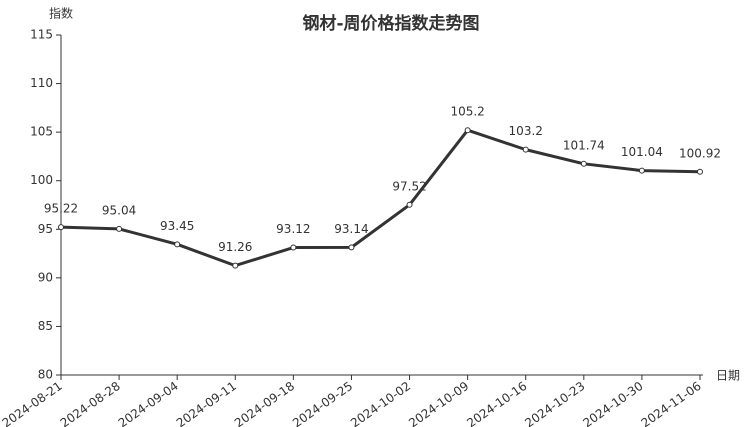 The width and height of the screenshot is (752, 427). What do you see at coordinates (584, 145) in the screenshot?
I see `data-label: 101.74` at bounding box center [584, 145].